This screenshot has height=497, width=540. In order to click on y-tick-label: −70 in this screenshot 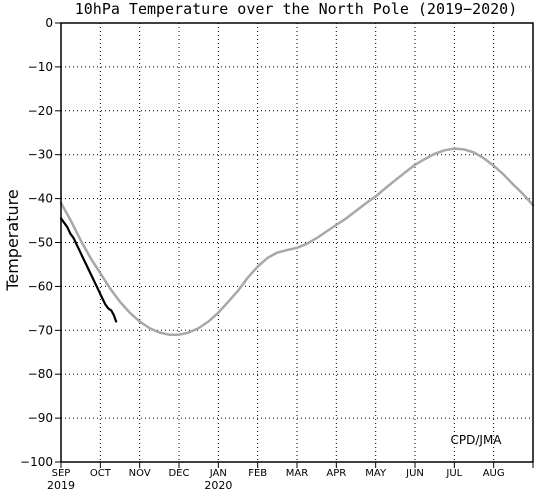, I will do `click(40, 330)`.